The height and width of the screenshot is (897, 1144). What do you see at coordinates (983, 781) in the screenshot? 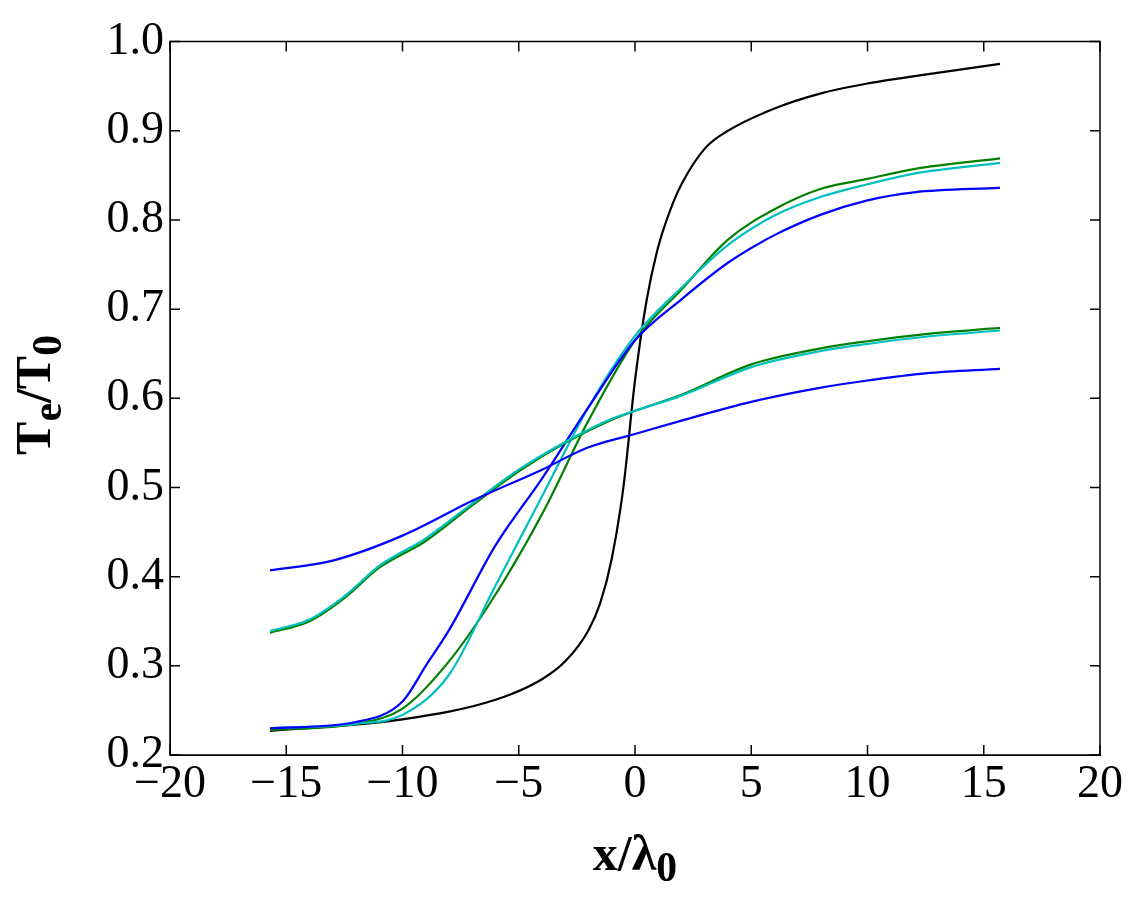
I see `x-tick-label: 15` at bounding box center [983, 781].